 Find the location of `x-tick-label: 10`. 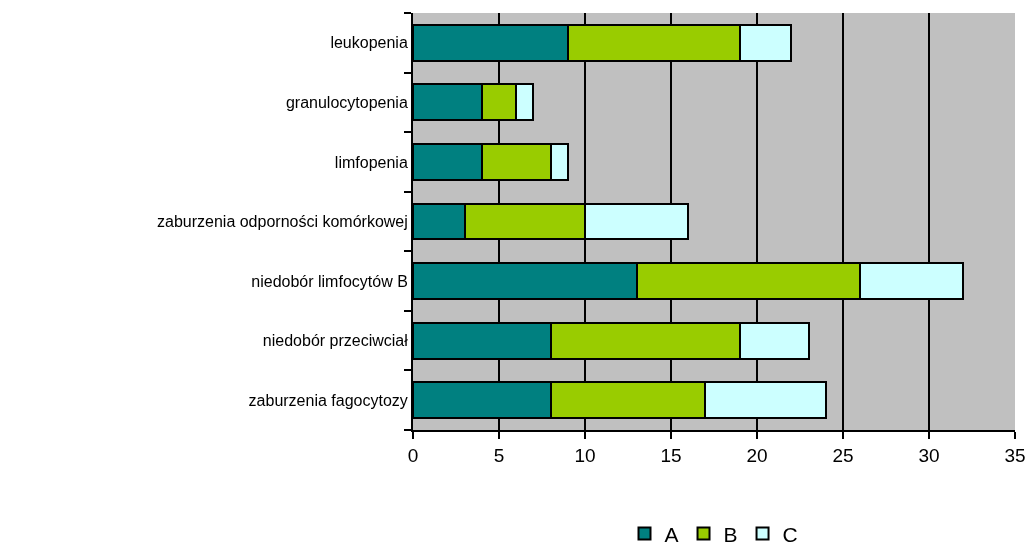

x-tick-label: 10 is located at coordinates (585, 455).